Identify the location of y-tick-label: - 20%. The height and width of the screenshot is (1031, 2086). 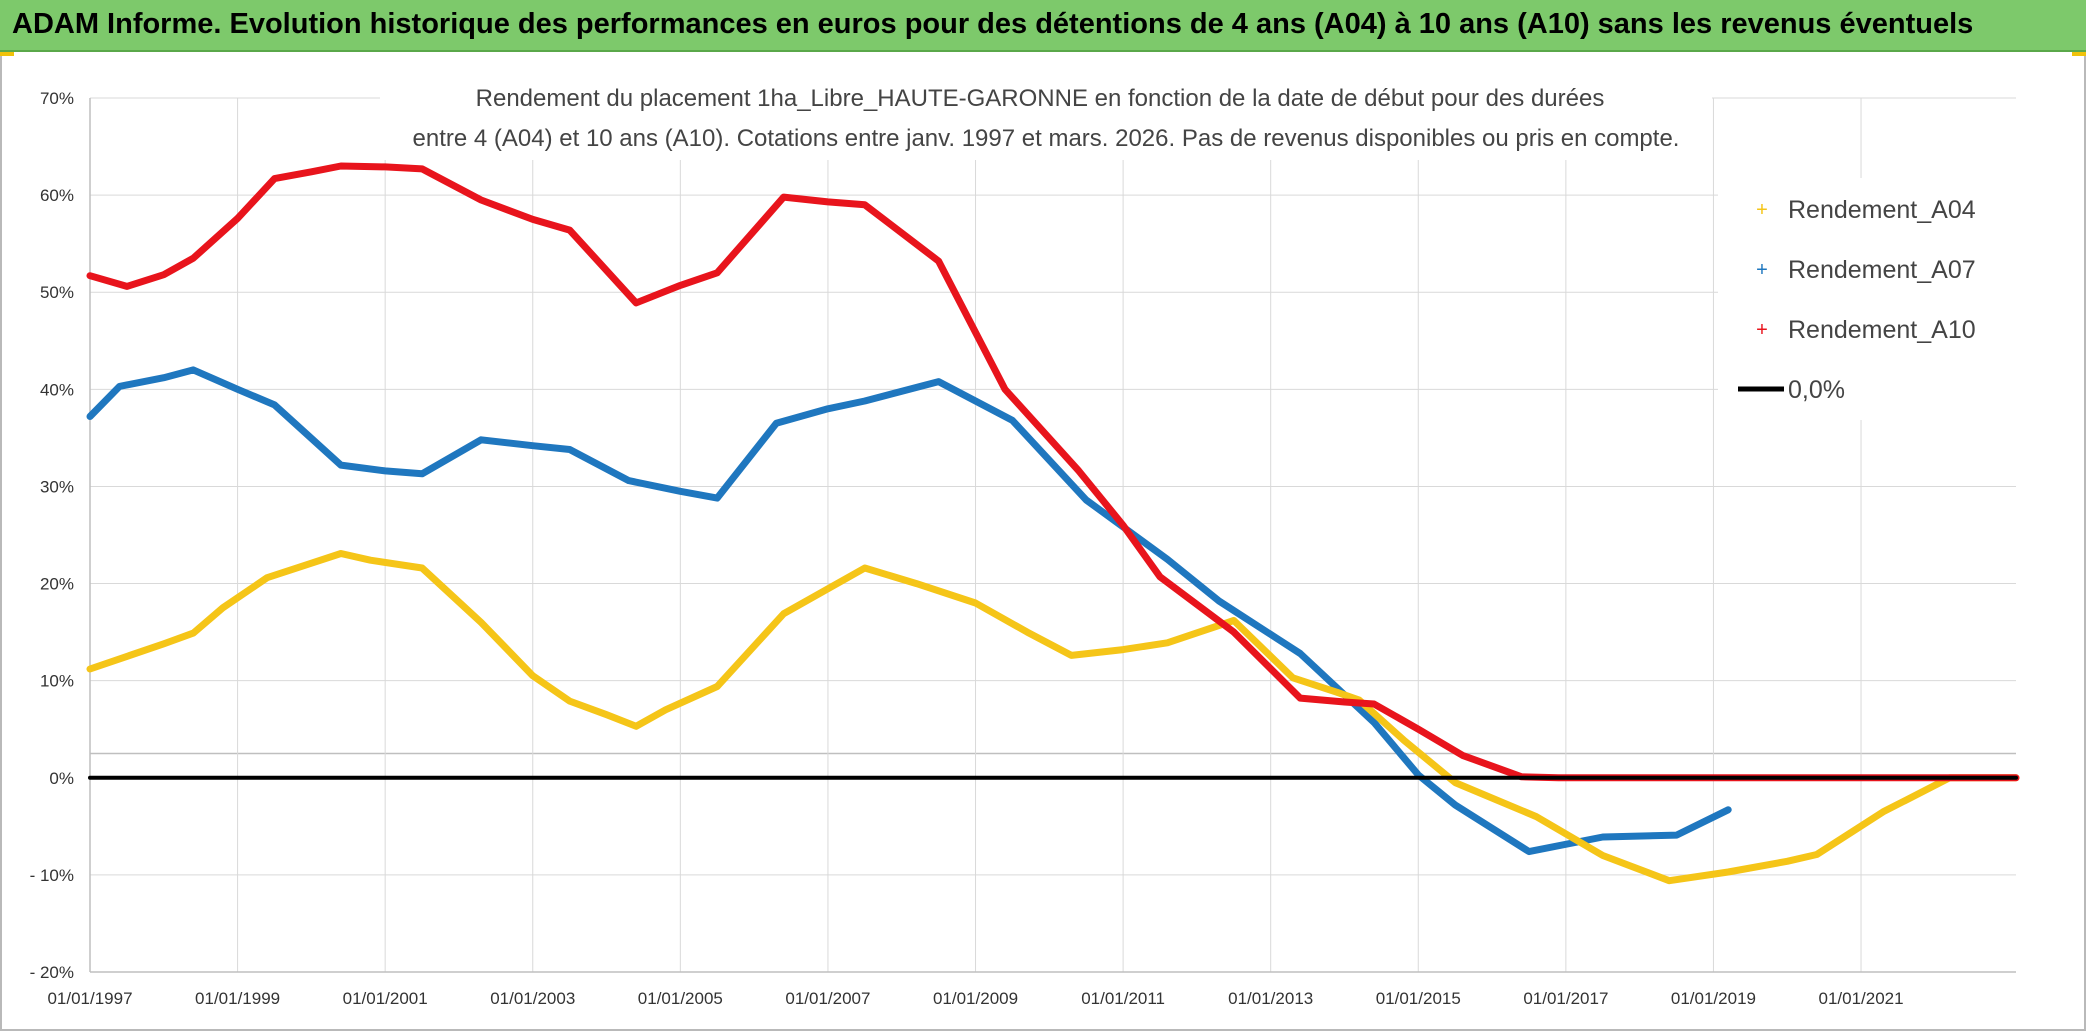
(52, 972).